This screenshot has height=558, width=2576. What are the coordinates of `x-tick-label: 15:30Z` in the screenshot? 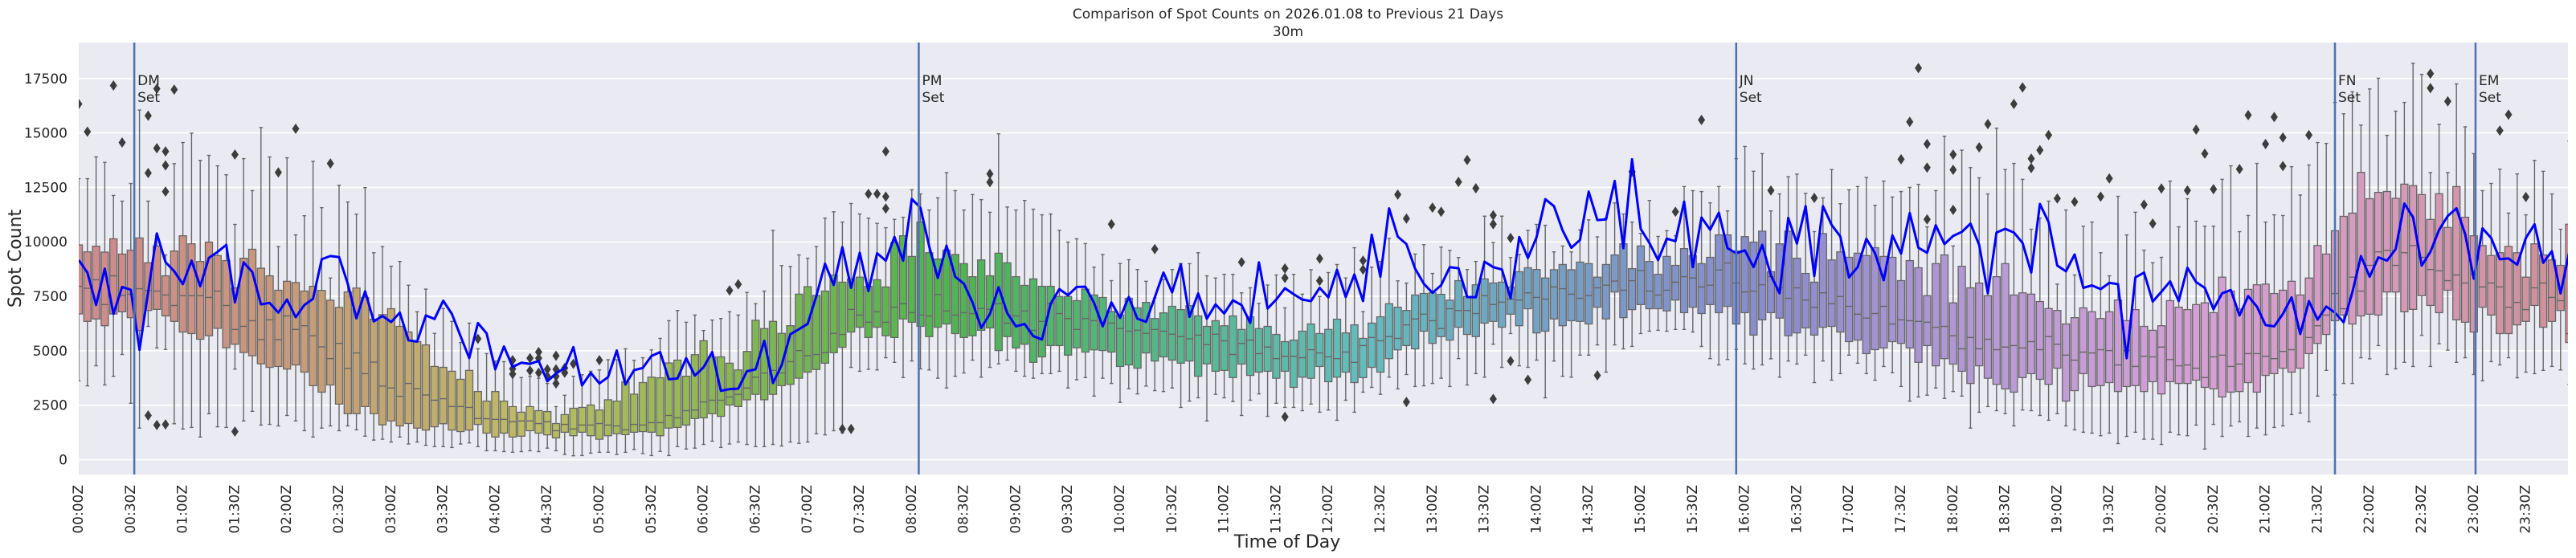 It's located at (1693, 509).